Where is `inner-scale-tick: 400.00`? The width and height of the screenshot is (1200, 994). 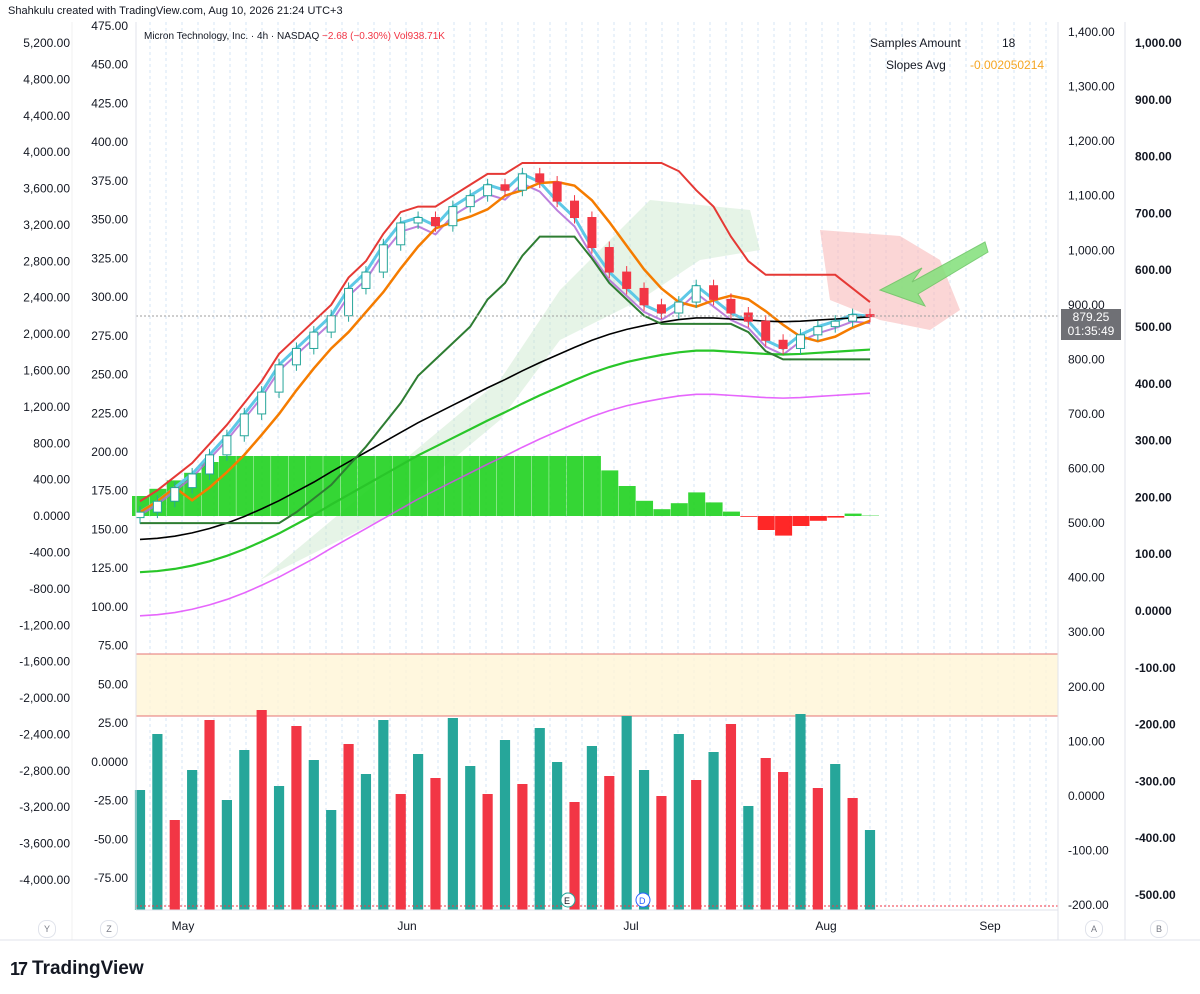 inner-scale-tick: 400.00 is located at coordinates (109, 142).